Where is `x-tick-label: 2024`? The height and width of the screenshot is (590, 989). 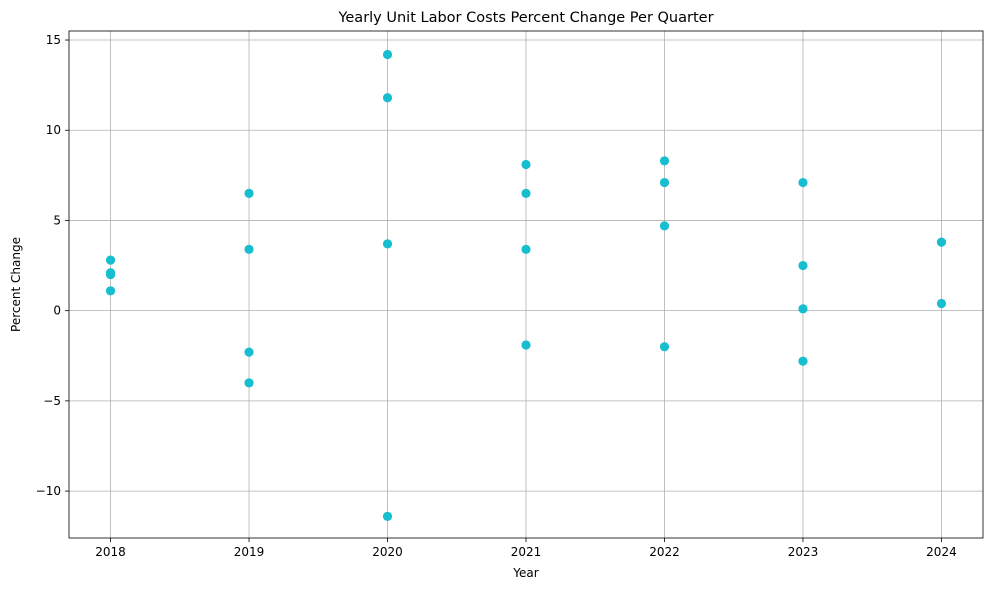
x-tick-label: 2024 is located at coordinates (941, 552).